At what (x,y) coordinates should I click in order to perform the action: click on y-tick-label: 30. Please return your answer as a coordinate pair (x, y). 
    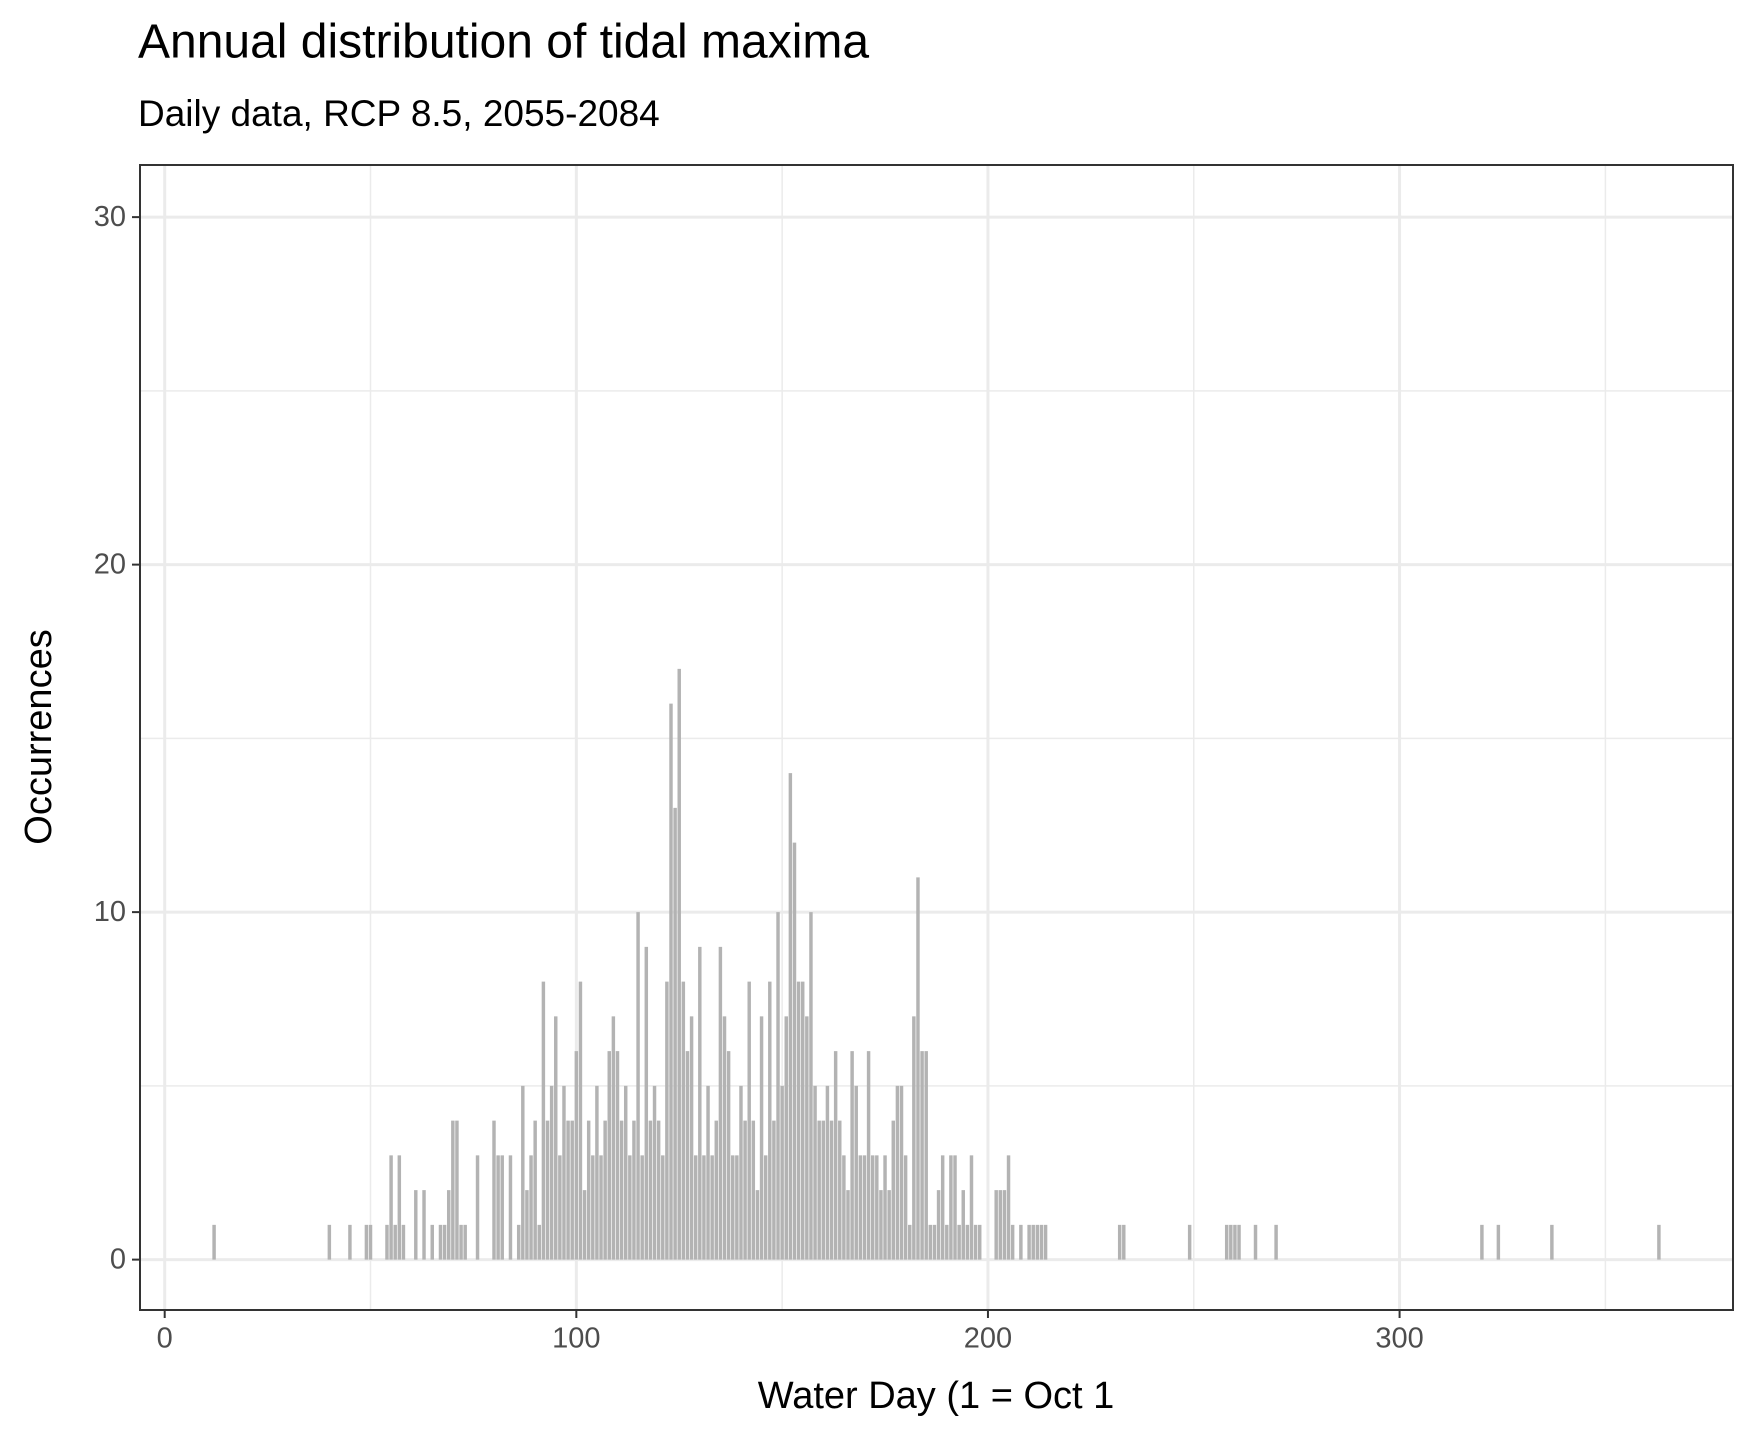
    Looking at the image, I should click on (110, 217).